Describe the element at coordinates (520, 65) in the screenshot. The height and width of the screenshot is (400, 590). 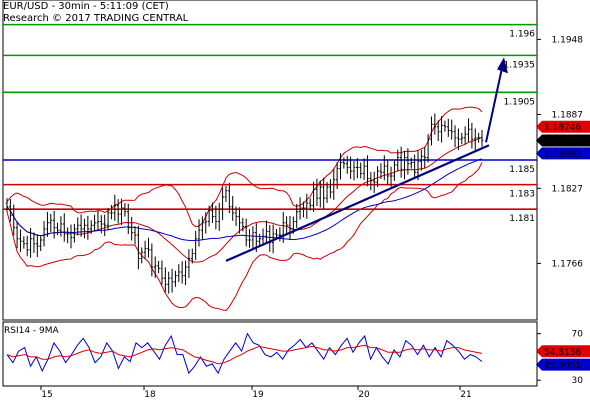
I see `level-label-1: 1.1935` at that location.